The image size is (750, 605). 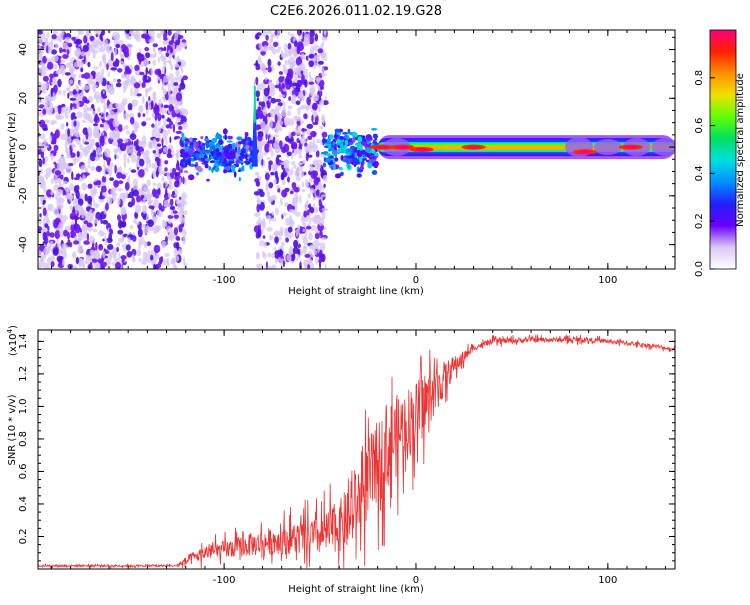 I want to click on y-tick-label: 0.2, so click(x=23, y=537).